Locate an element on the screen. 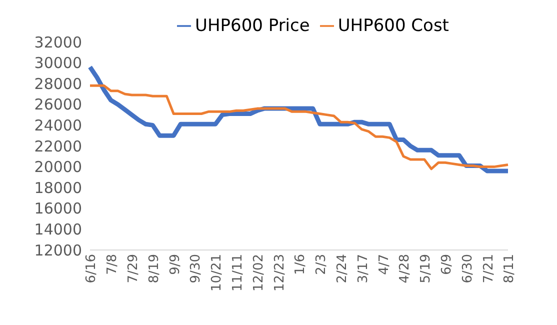 Image resolution: width=557 pixels, height=325 pixels. legend-label: UHP600 Price is located at coordinates (252, 26).